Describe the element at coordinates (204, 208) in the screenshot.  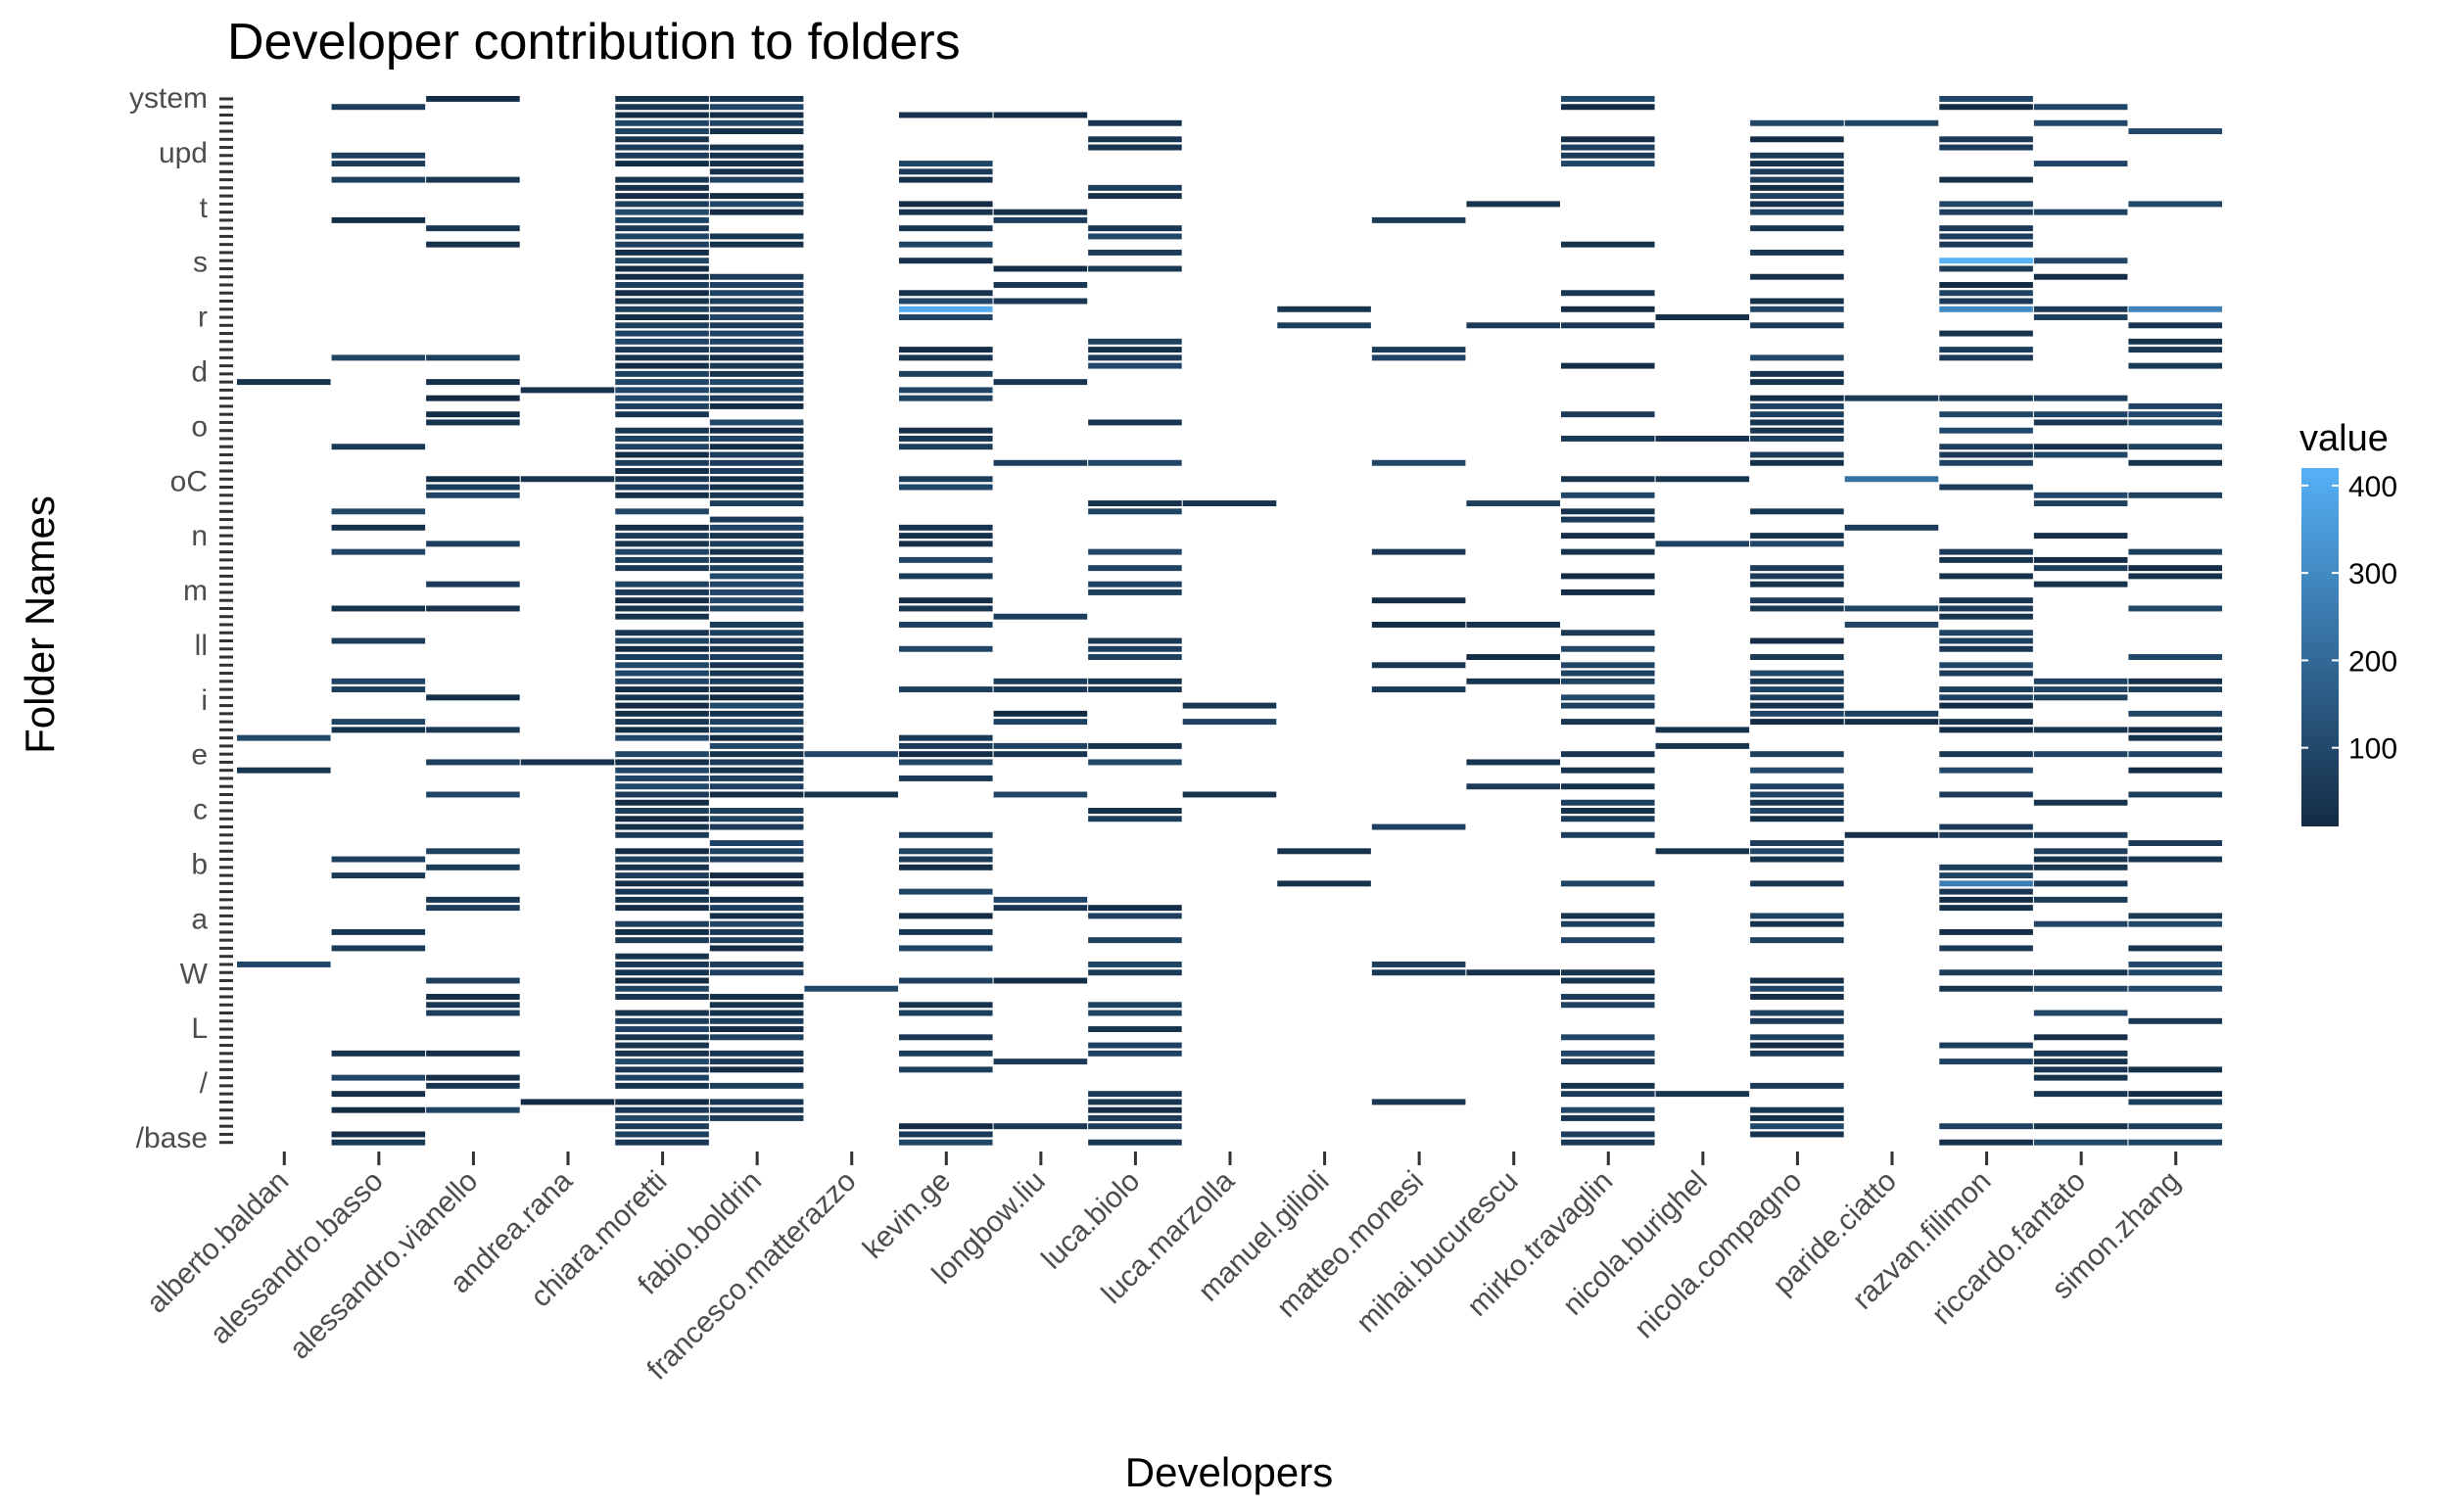
I see `y-tick-label: t` at that location.